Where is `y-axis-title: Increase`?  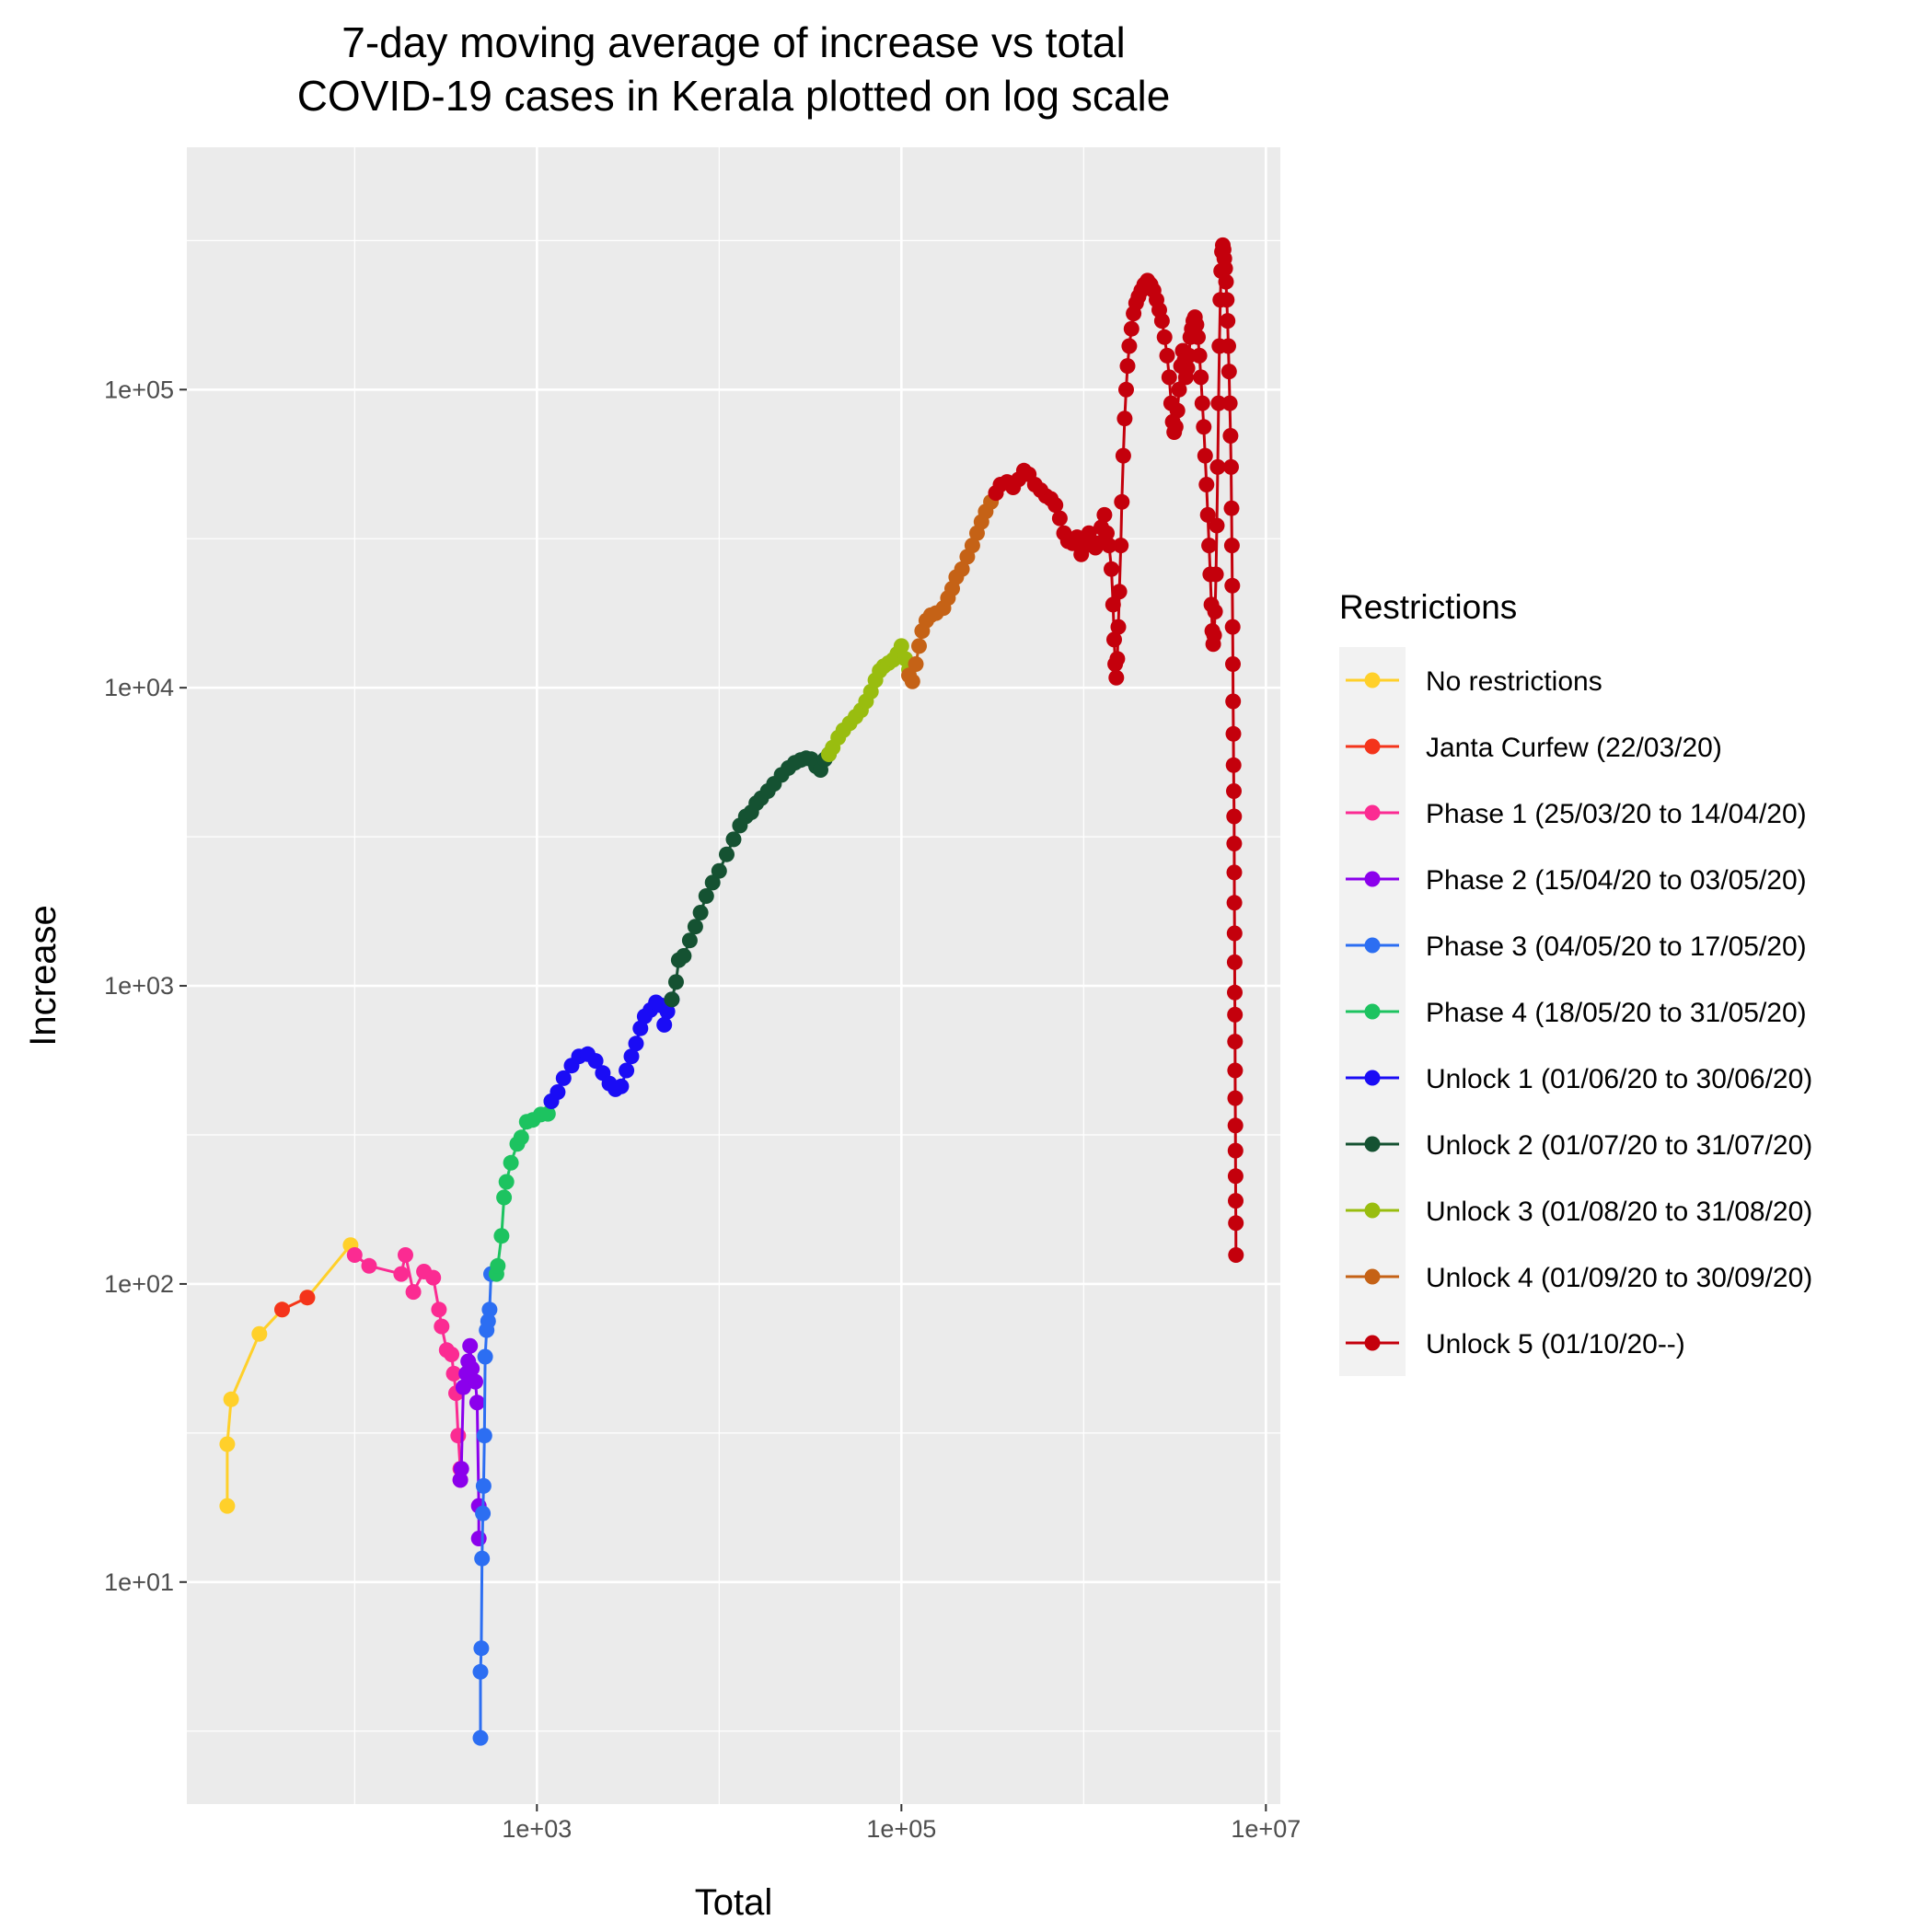 y-axis-title: Increase is located at coordinates (44, 976).